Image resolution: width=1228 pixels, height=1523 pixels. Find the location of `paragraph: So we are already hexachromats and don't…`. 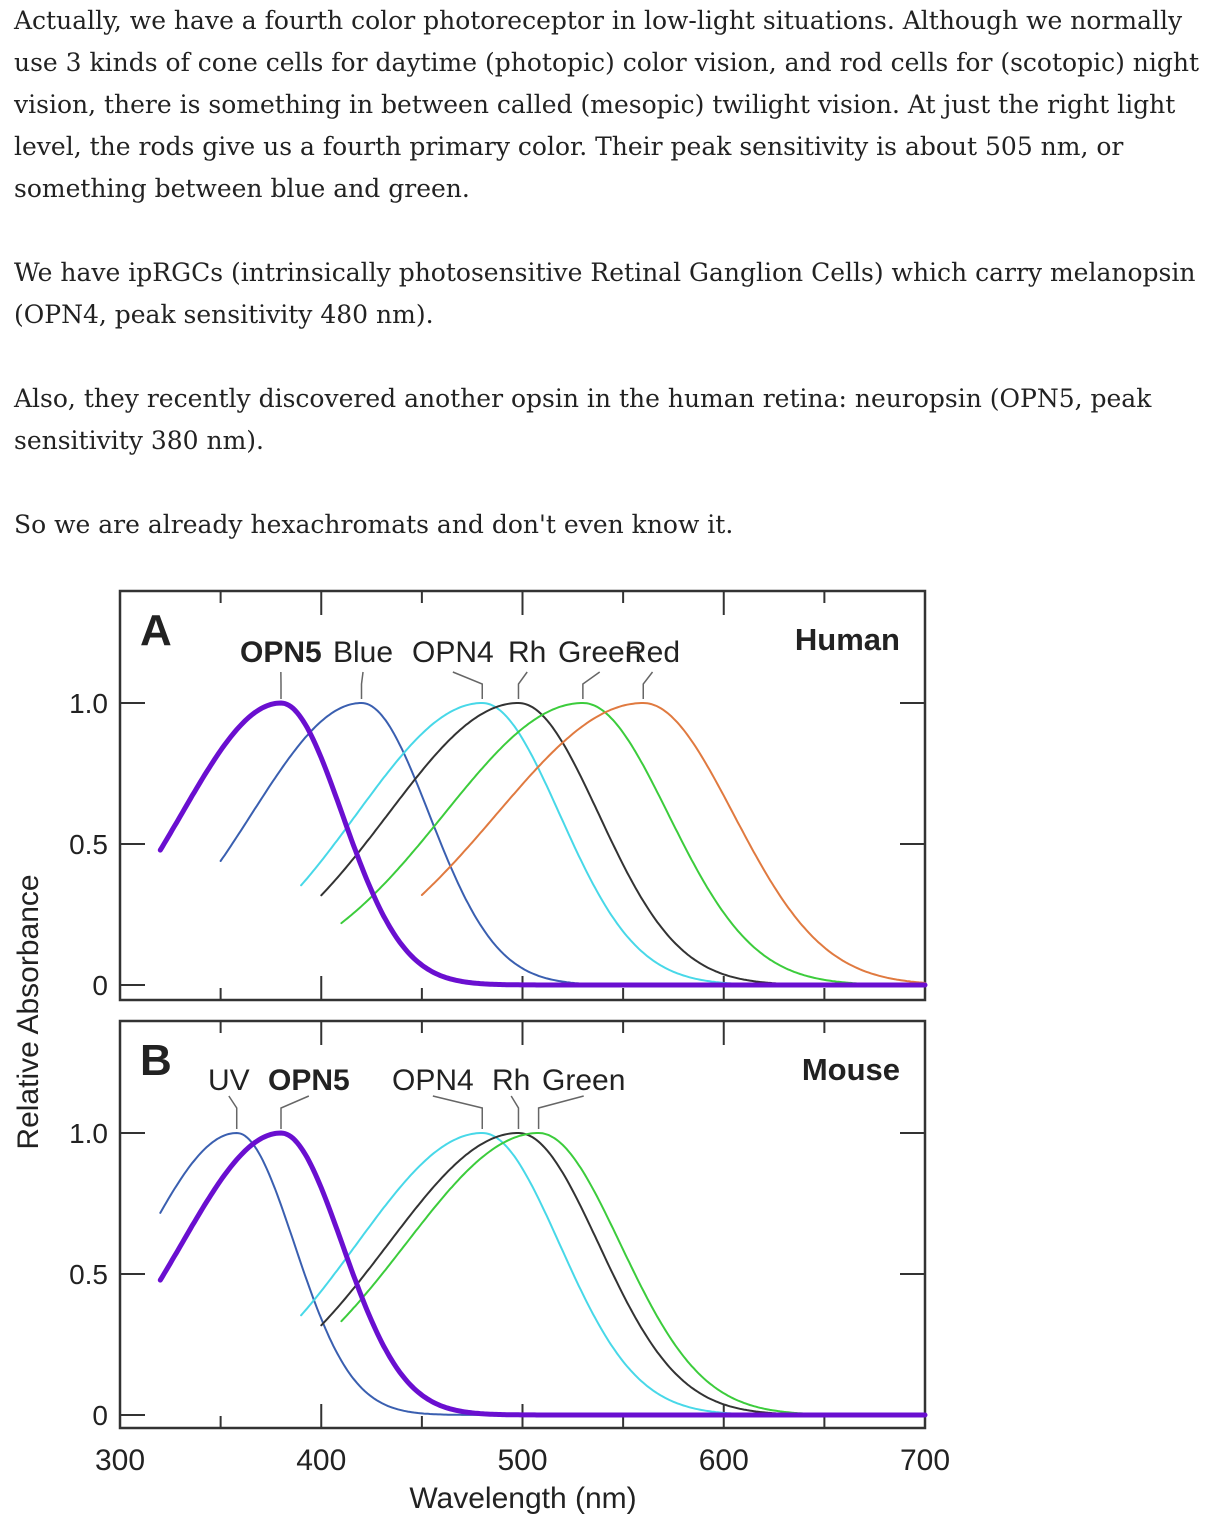

paragraph: So we are already hexachromats and don't… is located at coordinates (374, 524).